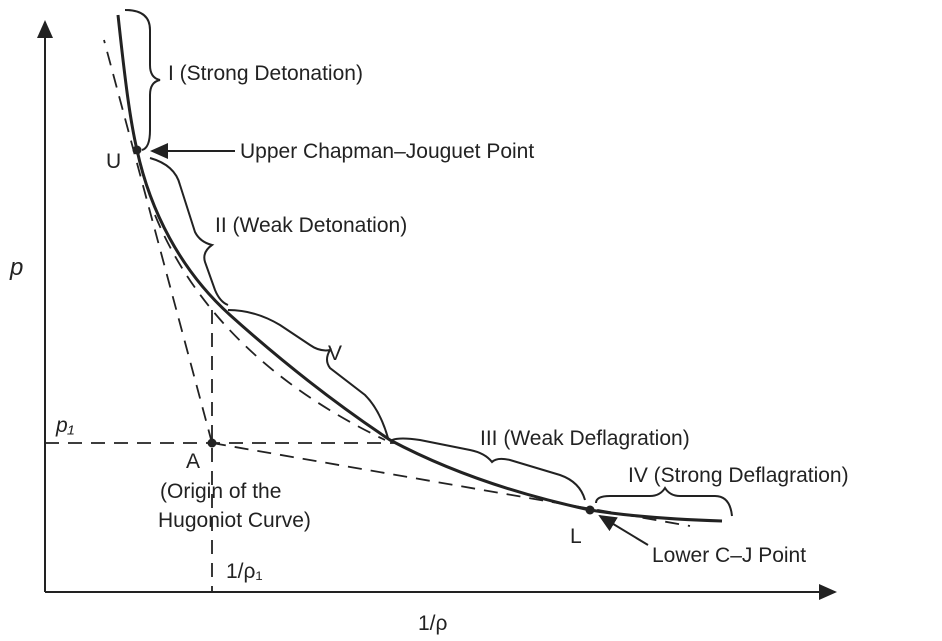 The height and width of the screenshot is (641, 942). I want to click on upper-cj-label: Upper Chapman–Jouguet Point, so click(387, 151).